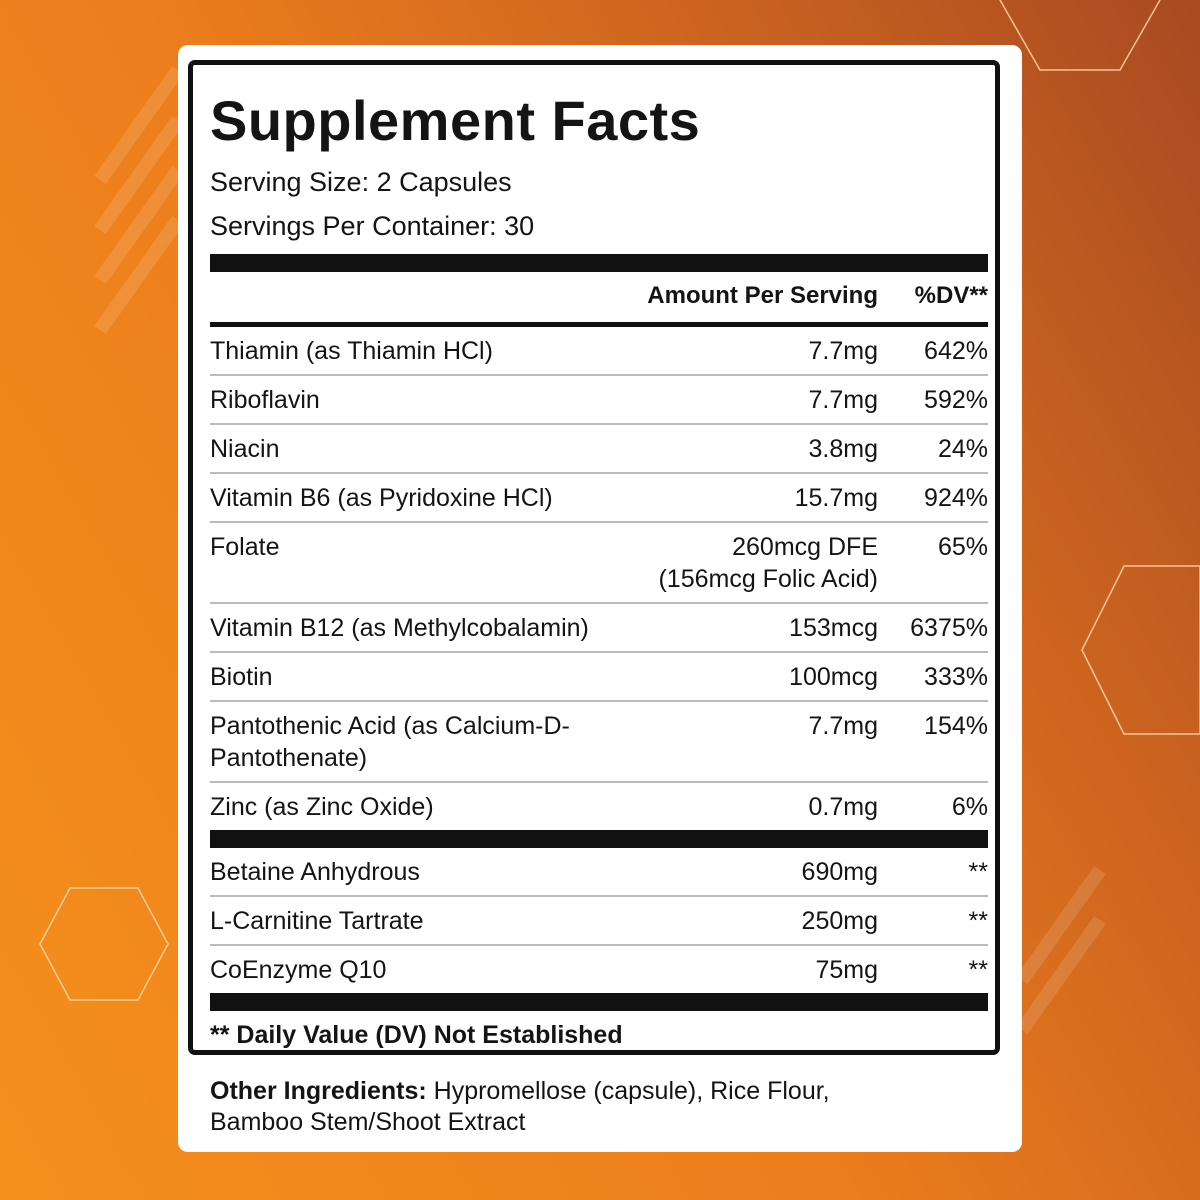 The image size is (1200, 1200). I want to click on nutrient-row: Niacin 3.8mg 24%, so click(599, 449).